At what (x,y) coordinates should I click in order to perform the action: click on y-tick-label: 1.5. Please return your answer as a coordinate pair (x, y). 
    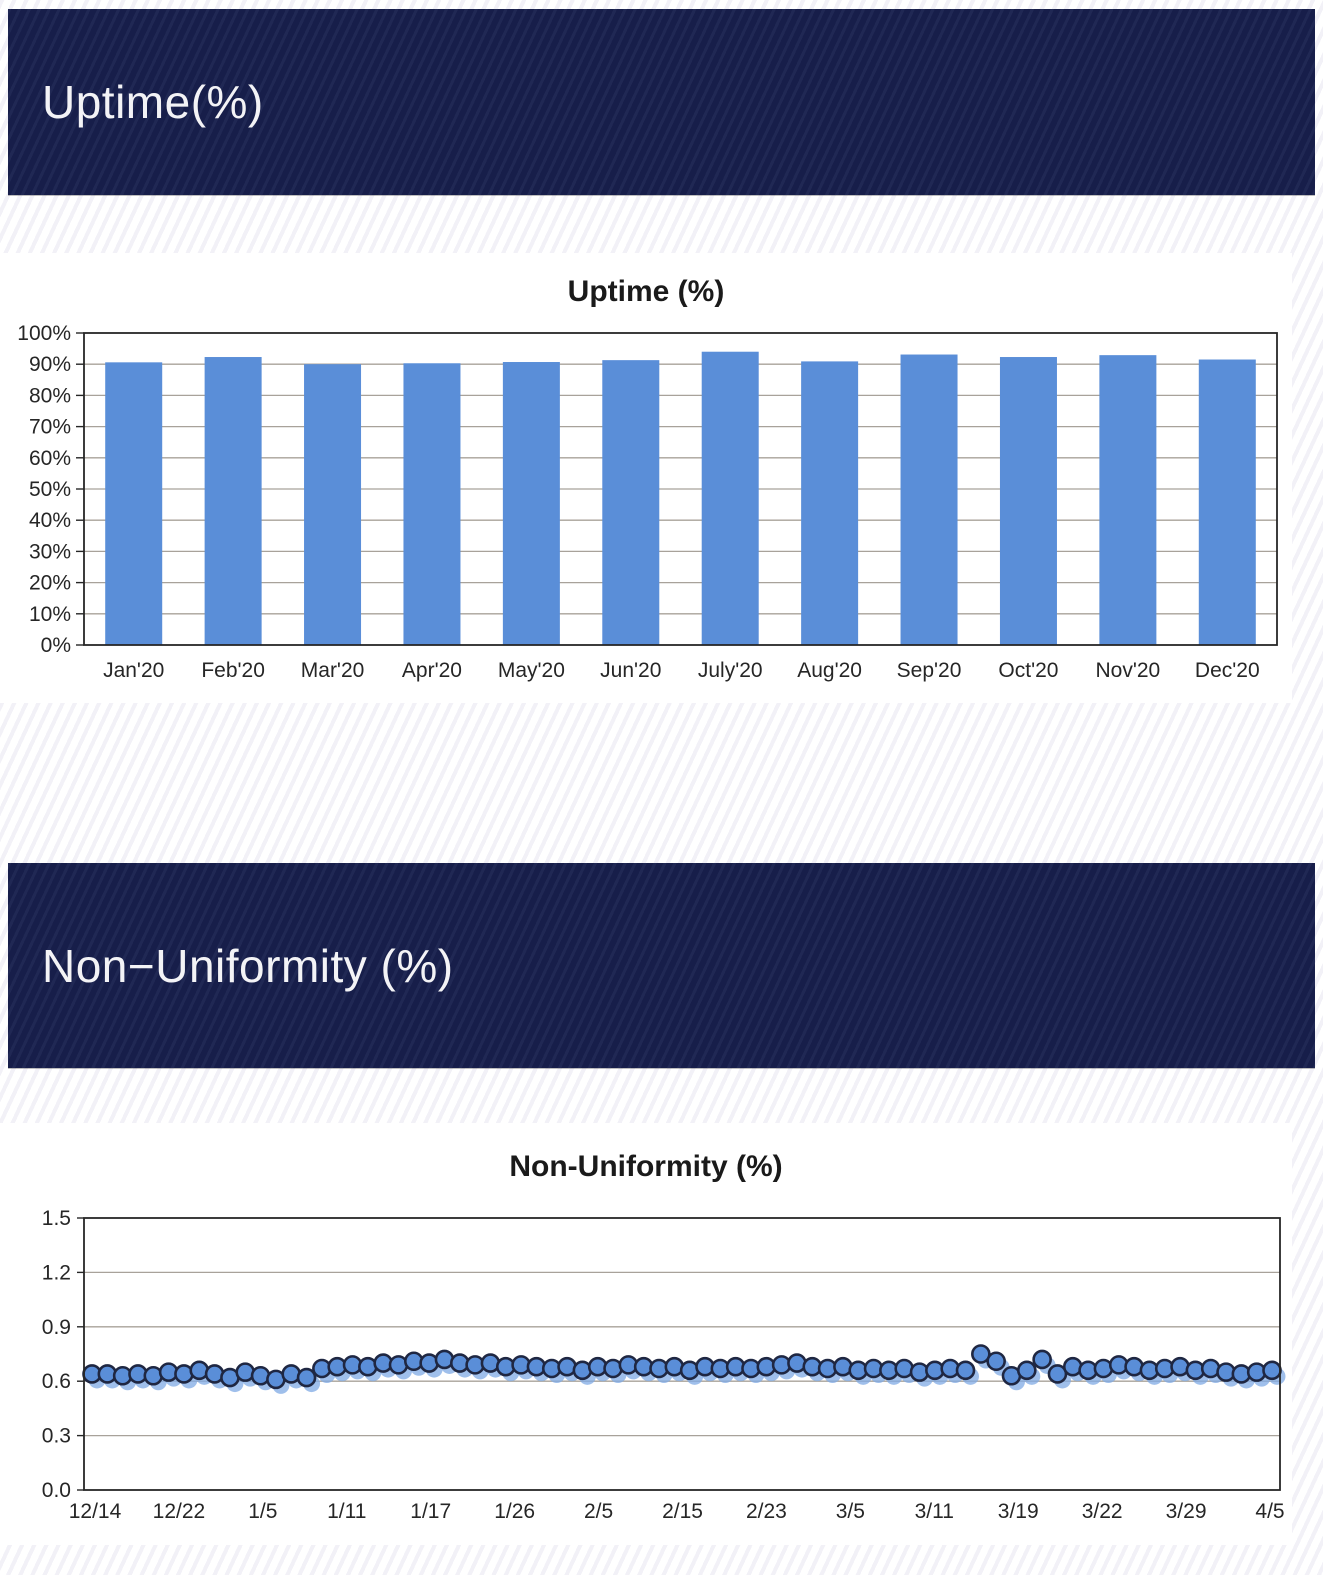
    Looking at the image, I should click on (56, 1219).